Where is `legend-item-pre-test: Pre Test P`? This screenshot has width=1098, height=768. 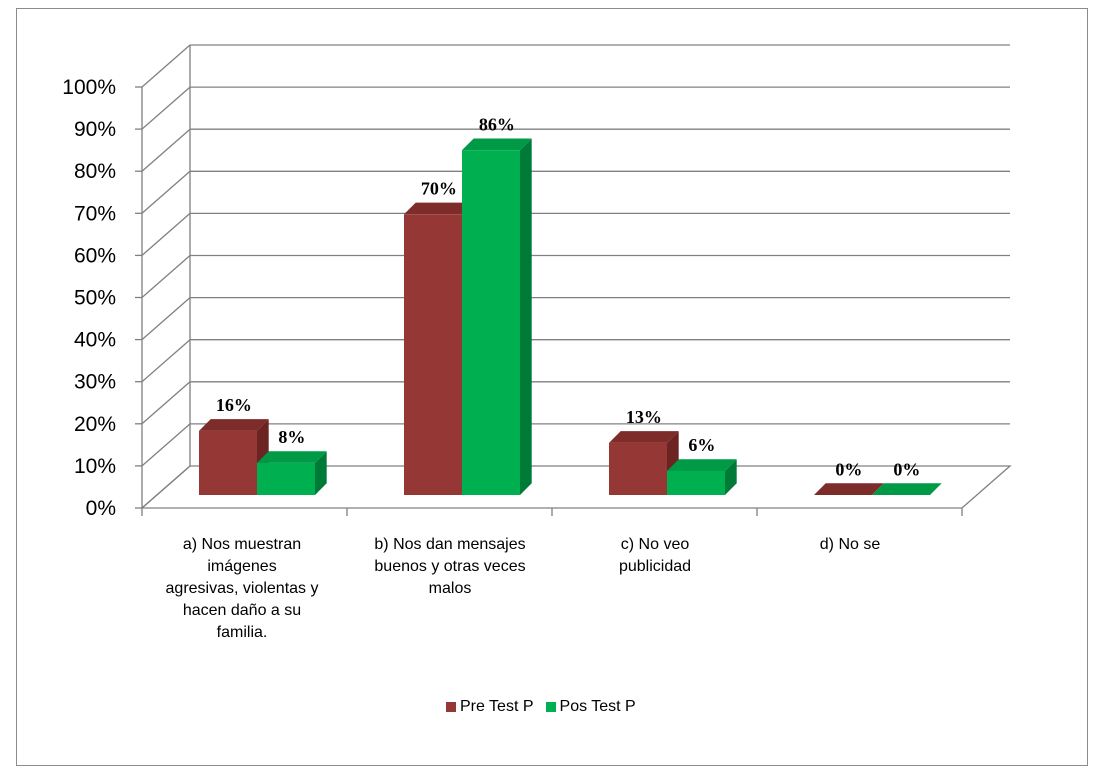 legend-item-pre-test: Pre Test P is located at coordinates (490, 707).